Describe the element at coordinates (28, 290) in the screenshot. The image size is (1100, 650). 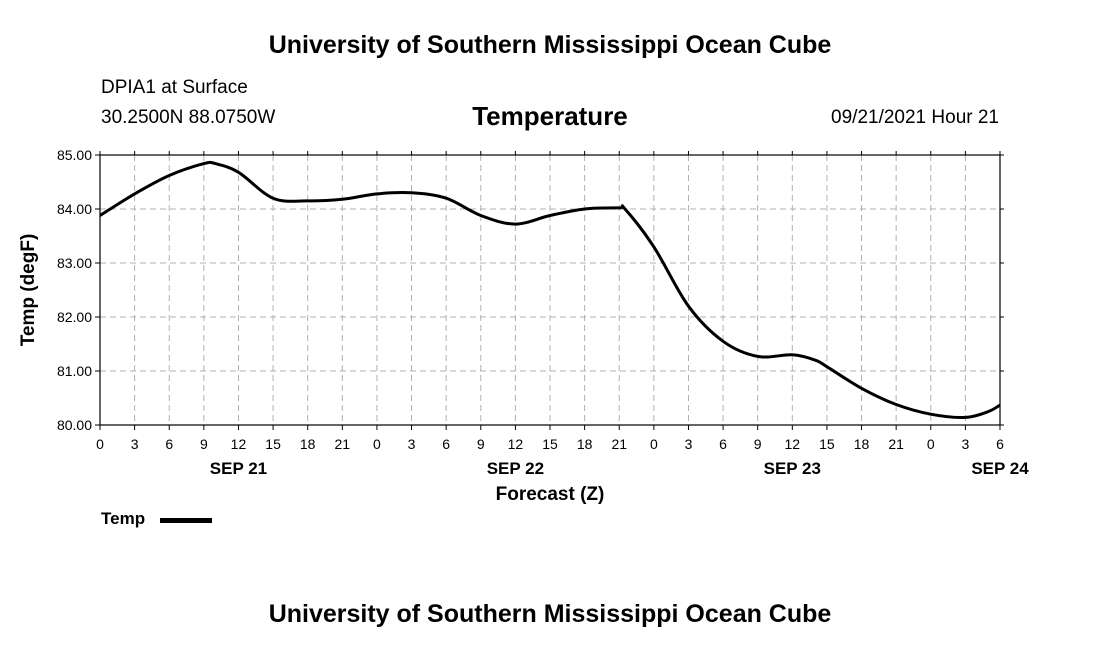
I see `y-axis-label: Temp (degF)` at that location.